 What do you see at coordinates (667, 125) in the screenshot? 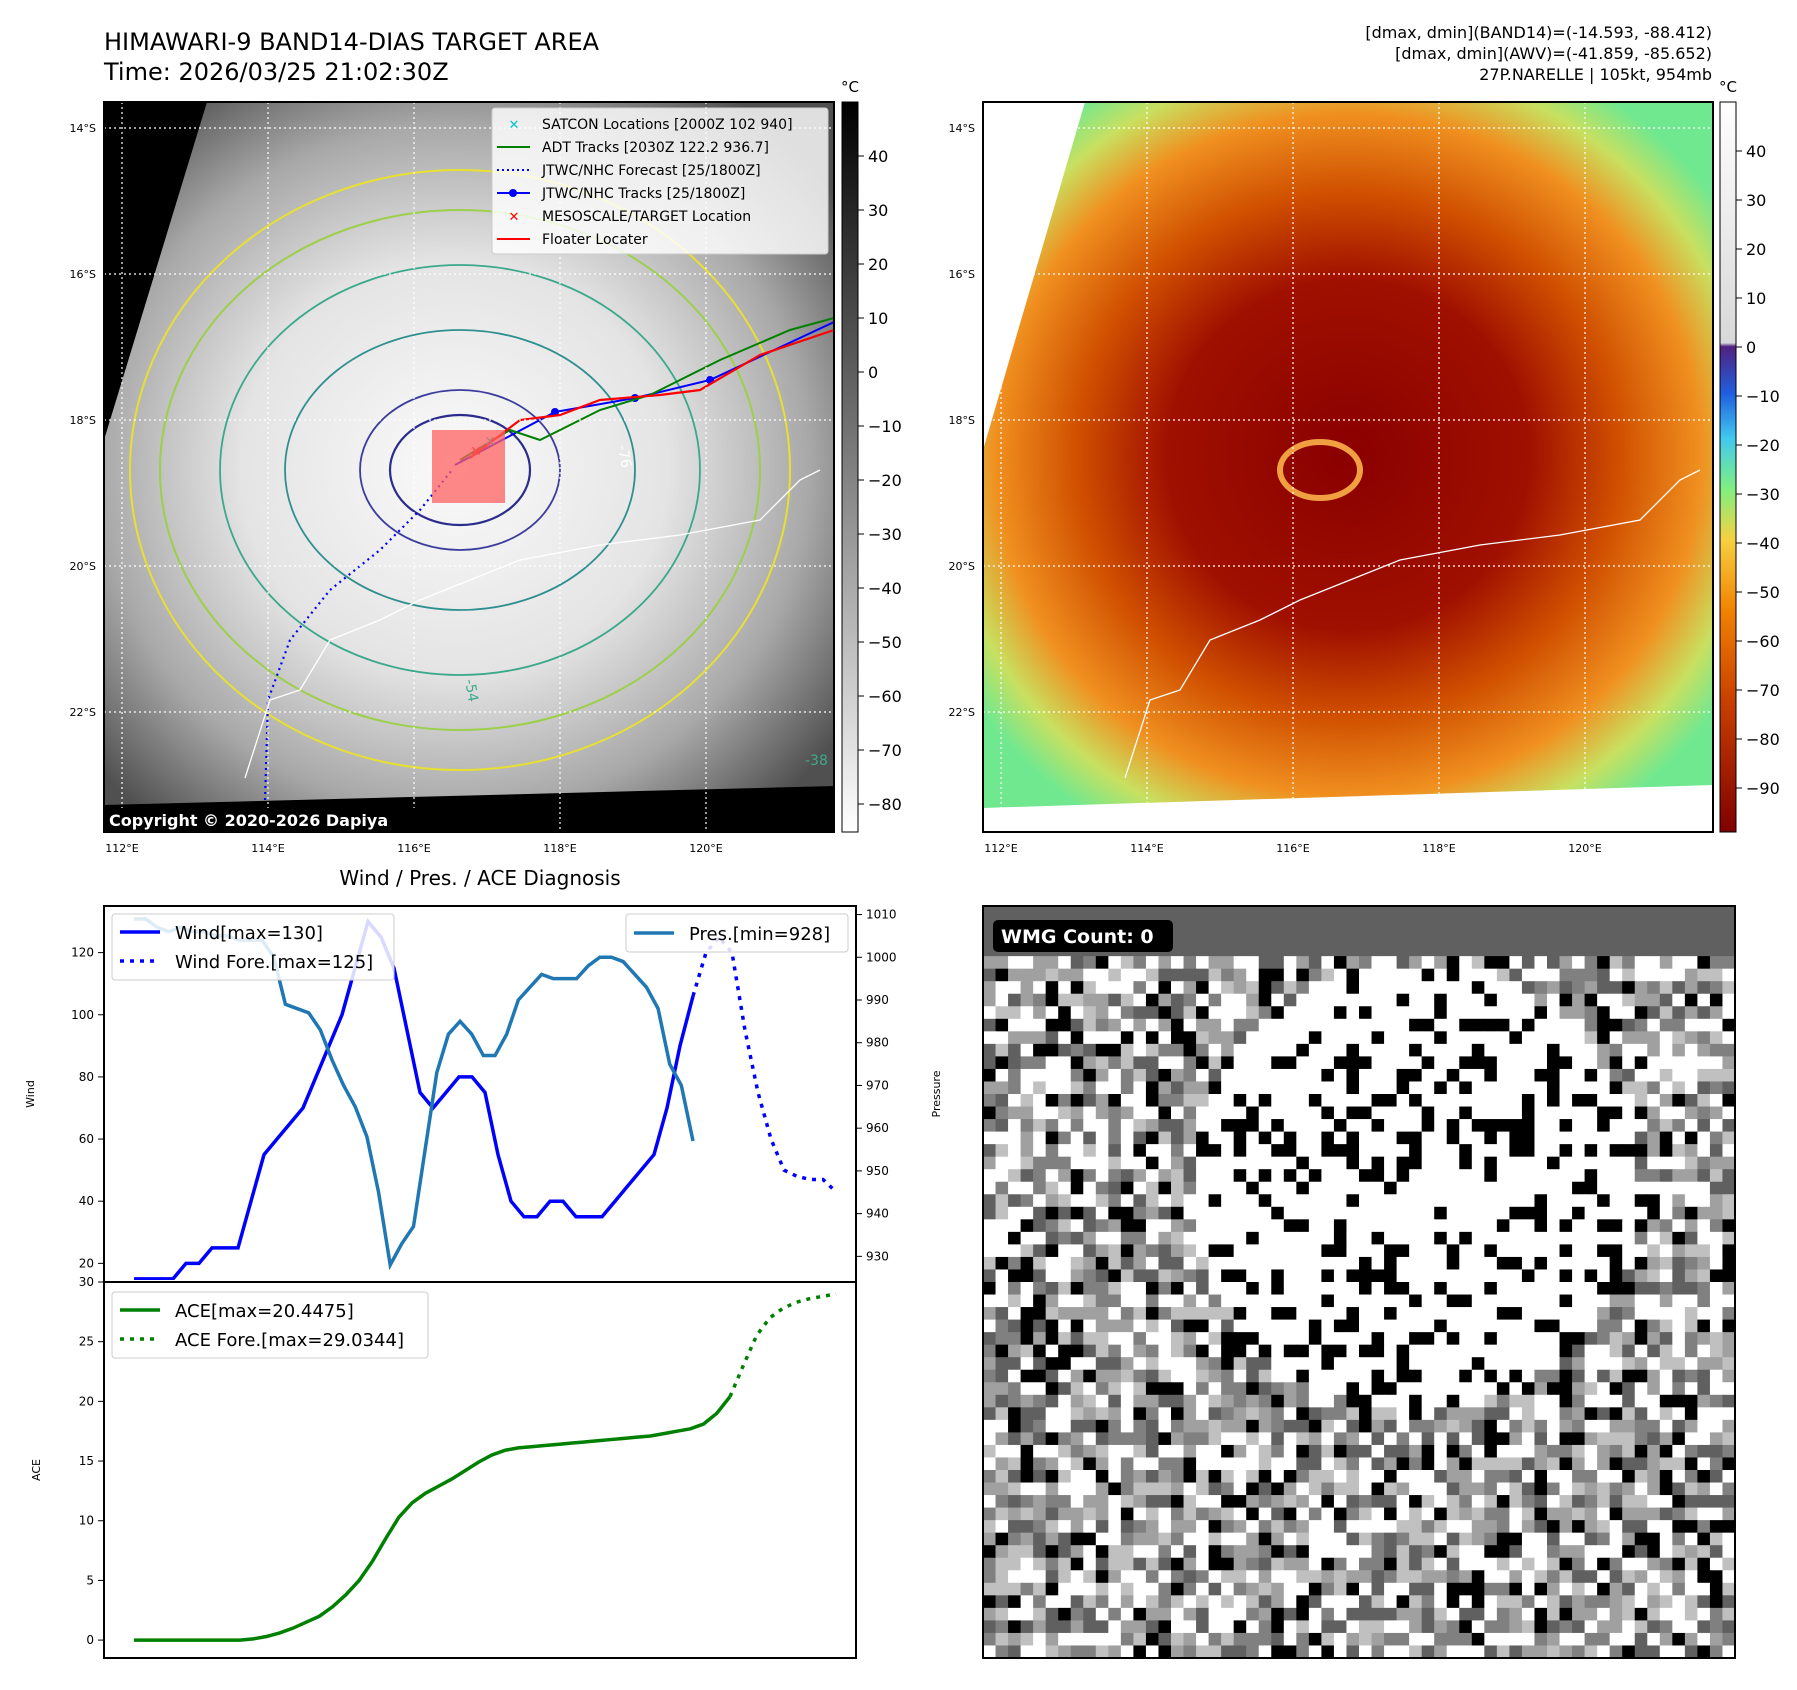
I see `legend-label: SATCON Locations [2000Z 102 940]` at bounding box center [667, 125].